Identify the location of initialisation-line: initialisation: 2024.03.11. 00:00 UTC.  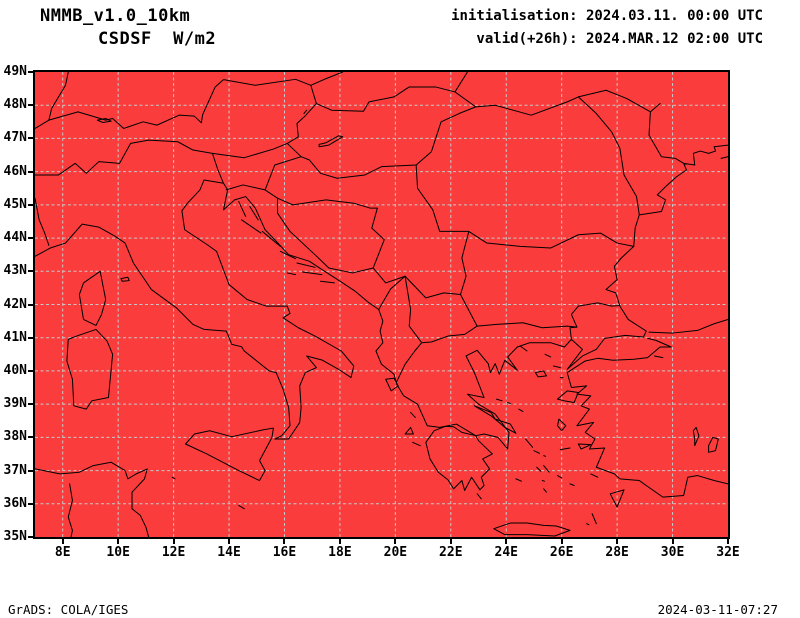
(607, 16).